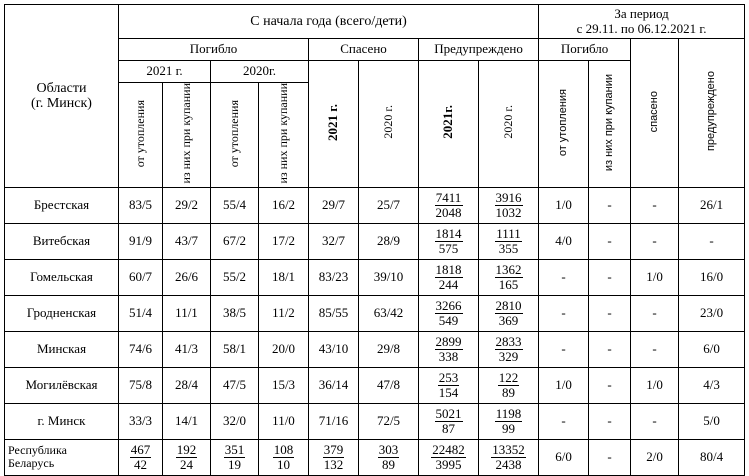  I want to click on cell-died-2021: 60/7, so click(140, 277).